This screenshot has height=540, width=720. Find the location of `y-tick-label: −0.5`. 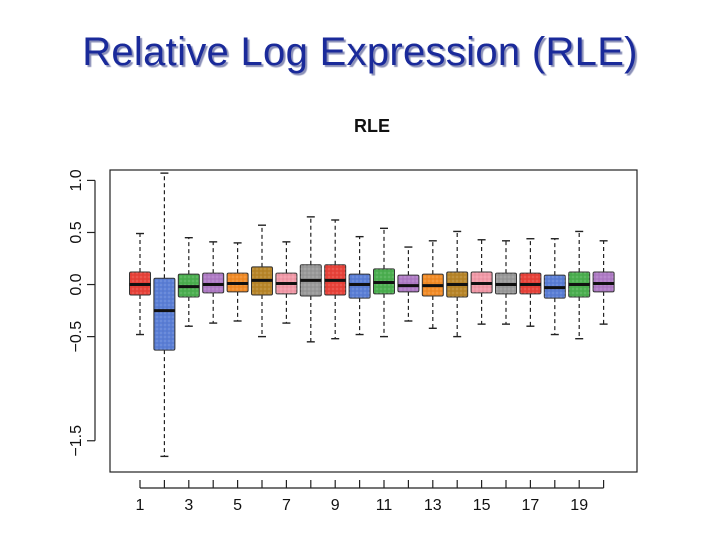

y-tick-label: −0.5 is located at coordinates (76, 337).